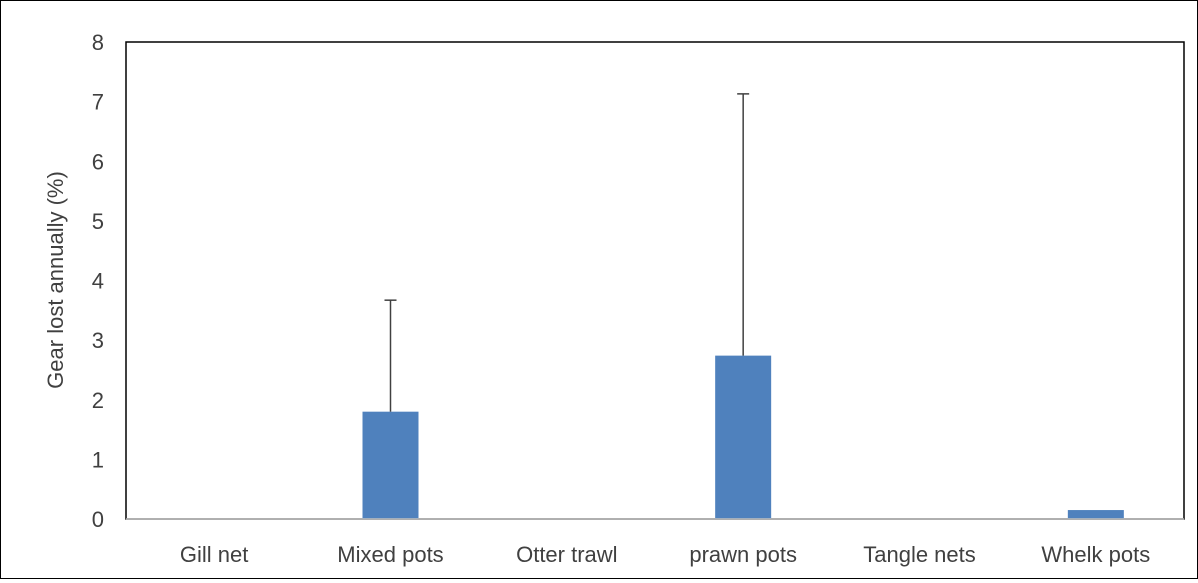 This screenshot has height=583, width=1198. What do you see at coordinates (98, 400) in the screenshot?
I see `y-tick-label: 2` at bounding box center [98, 400].